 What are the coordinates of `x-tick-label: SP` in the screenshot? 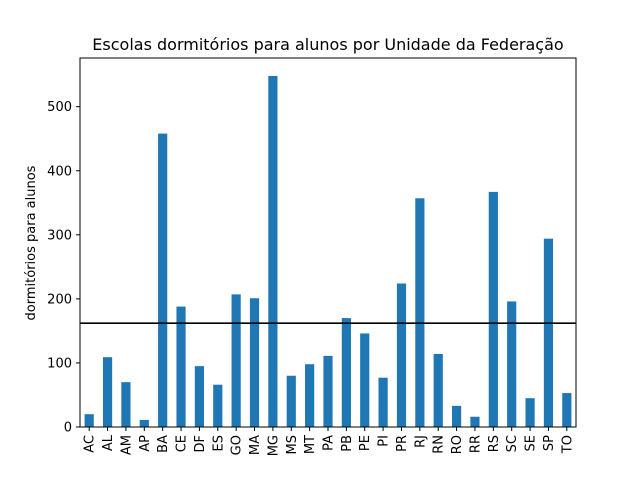 It's located at (549, 443).